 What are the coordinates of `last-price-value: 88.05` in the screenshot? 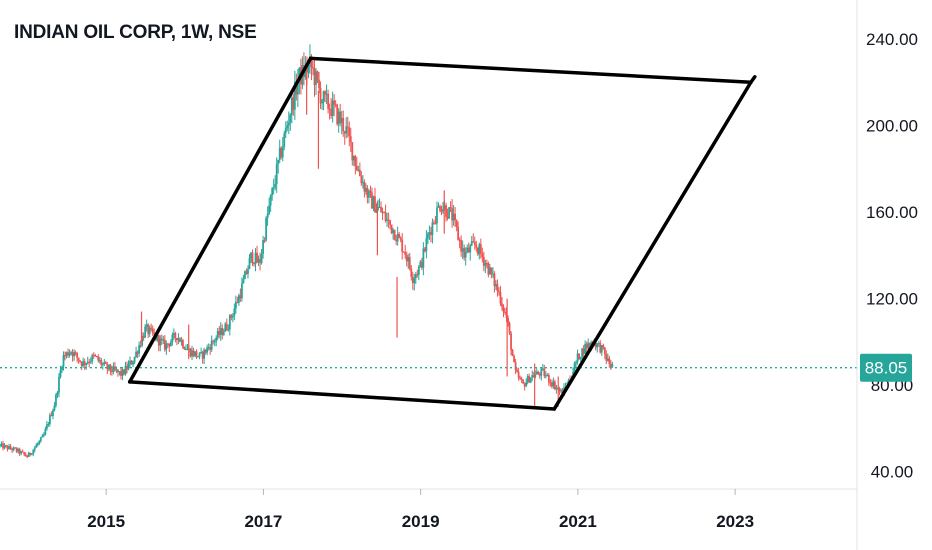 It's located at (886, 368).